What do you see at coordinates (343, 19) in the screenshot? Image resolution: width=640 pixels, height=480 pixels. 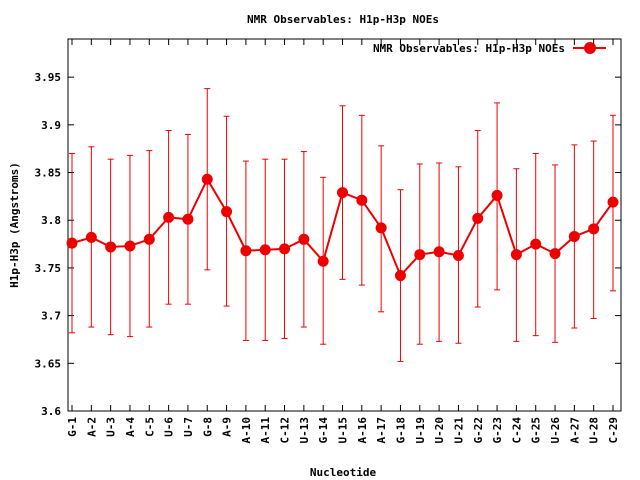 I see `chart-title: NMR Observables: H1p-H3p NOEs` at bounding box center [343, 19].